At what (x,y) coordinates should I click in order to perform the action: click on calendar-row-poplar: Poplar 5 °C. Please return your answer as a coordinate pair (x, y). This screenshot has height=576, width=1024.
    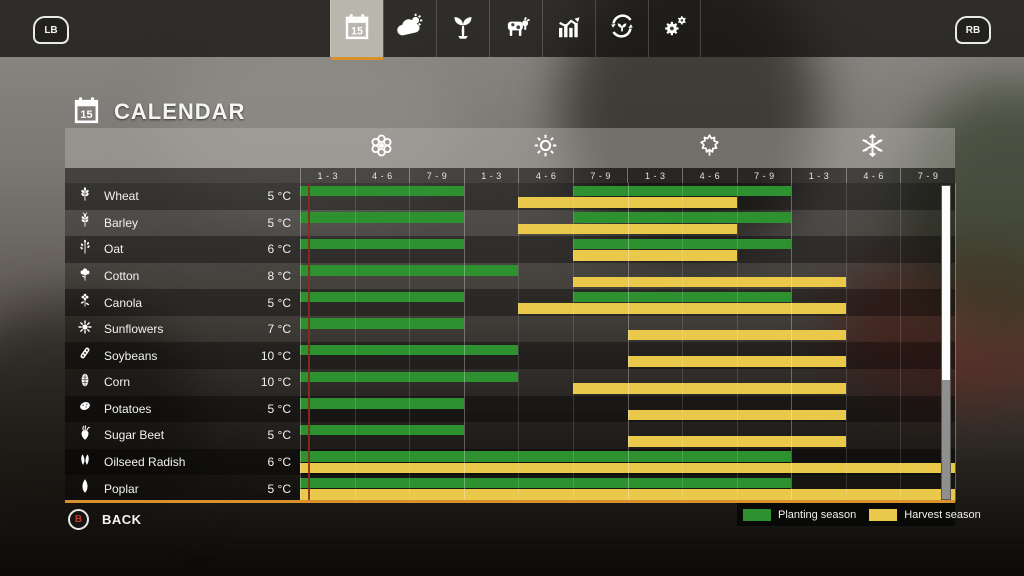
    Looking at the image, I should click on (510, 488).